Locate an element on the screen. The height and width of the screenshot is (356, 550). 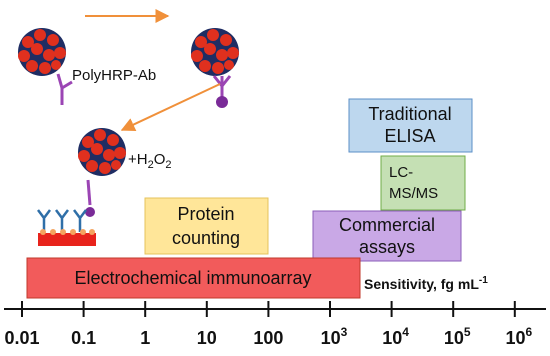
axis-title-text: Sensitivity, fg mL is located at coordinates (421, 284).